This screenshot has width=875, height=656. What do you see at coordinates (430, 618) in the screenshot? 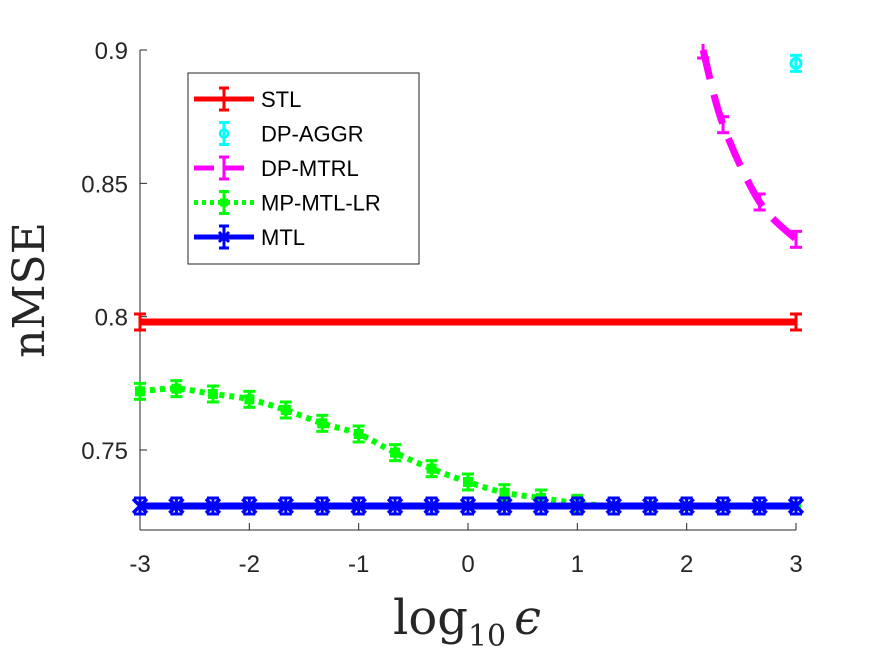
I see `x-axis-title-log: log` at bounding box center [430, 618].